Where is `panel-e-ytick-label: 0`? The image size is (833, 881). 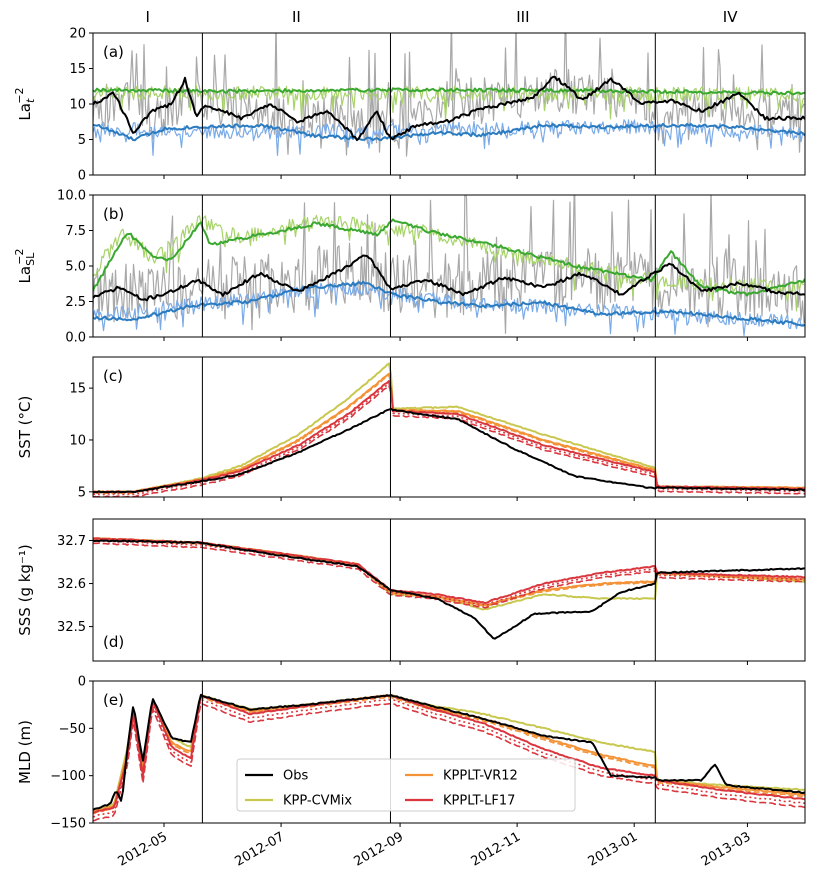 panel-e-ytick-label: 0 is located at coordinates (82, 682).